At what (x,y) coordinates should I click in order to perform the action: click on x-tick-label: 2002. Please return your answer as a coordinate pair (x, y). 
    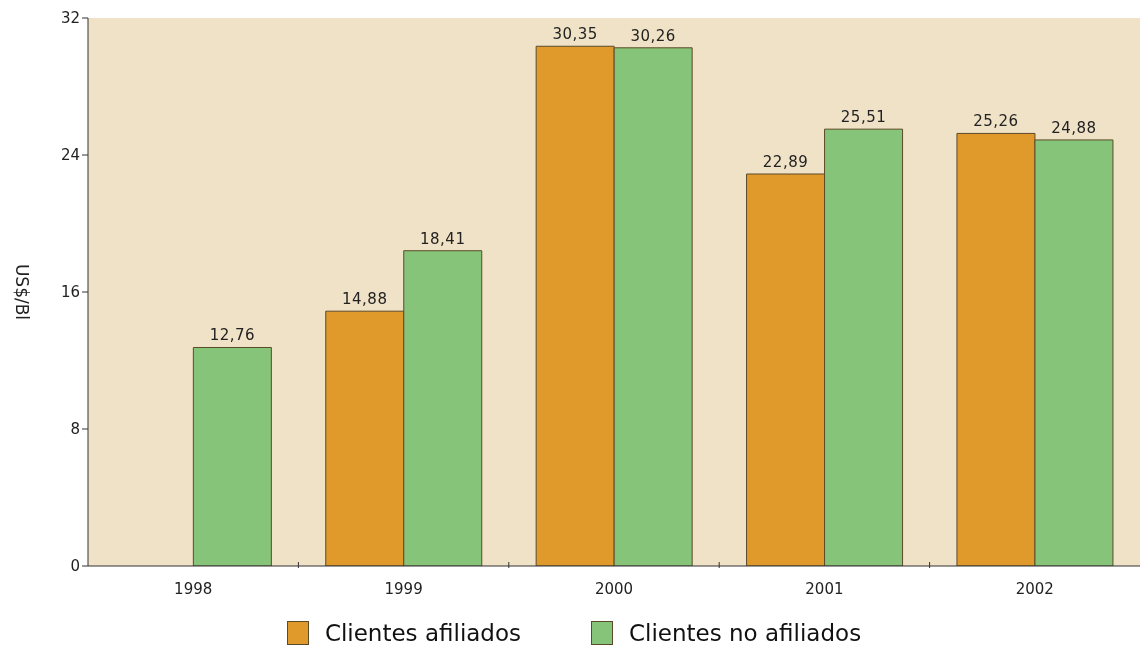
    Looking at the image, I should click on (1034, 589).